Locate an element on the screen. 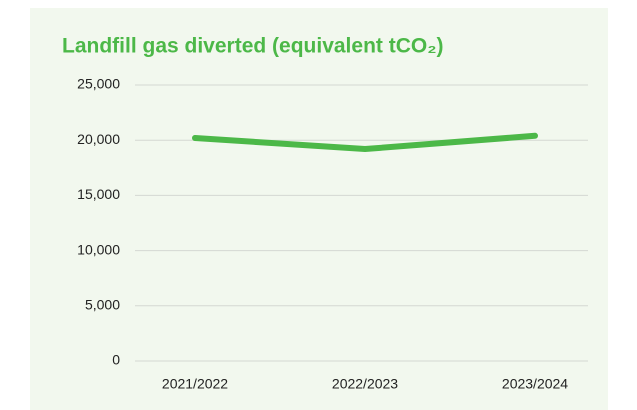 This screenshot has width=637, height=410. y-tick-label: 5,000 is located at coordinates (102, 305).